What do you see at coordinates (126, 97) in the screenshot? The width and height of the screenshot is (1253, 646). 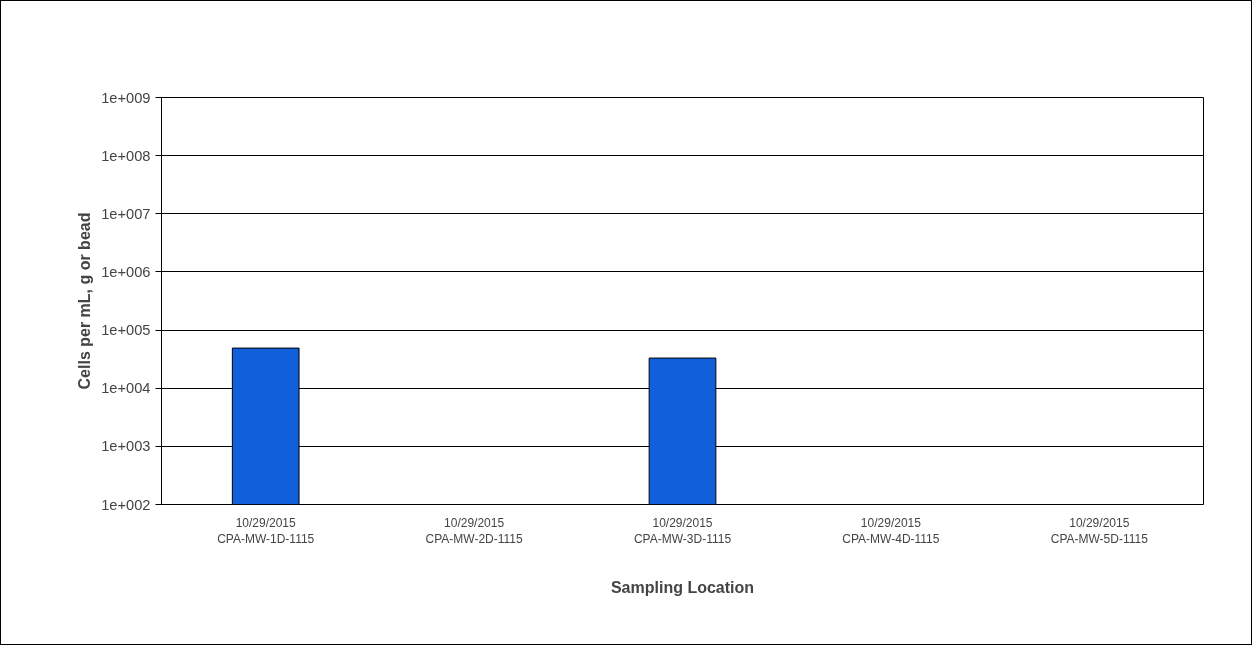 I see `y-tick-label: 1e+009` at bounding box center [126, 97].